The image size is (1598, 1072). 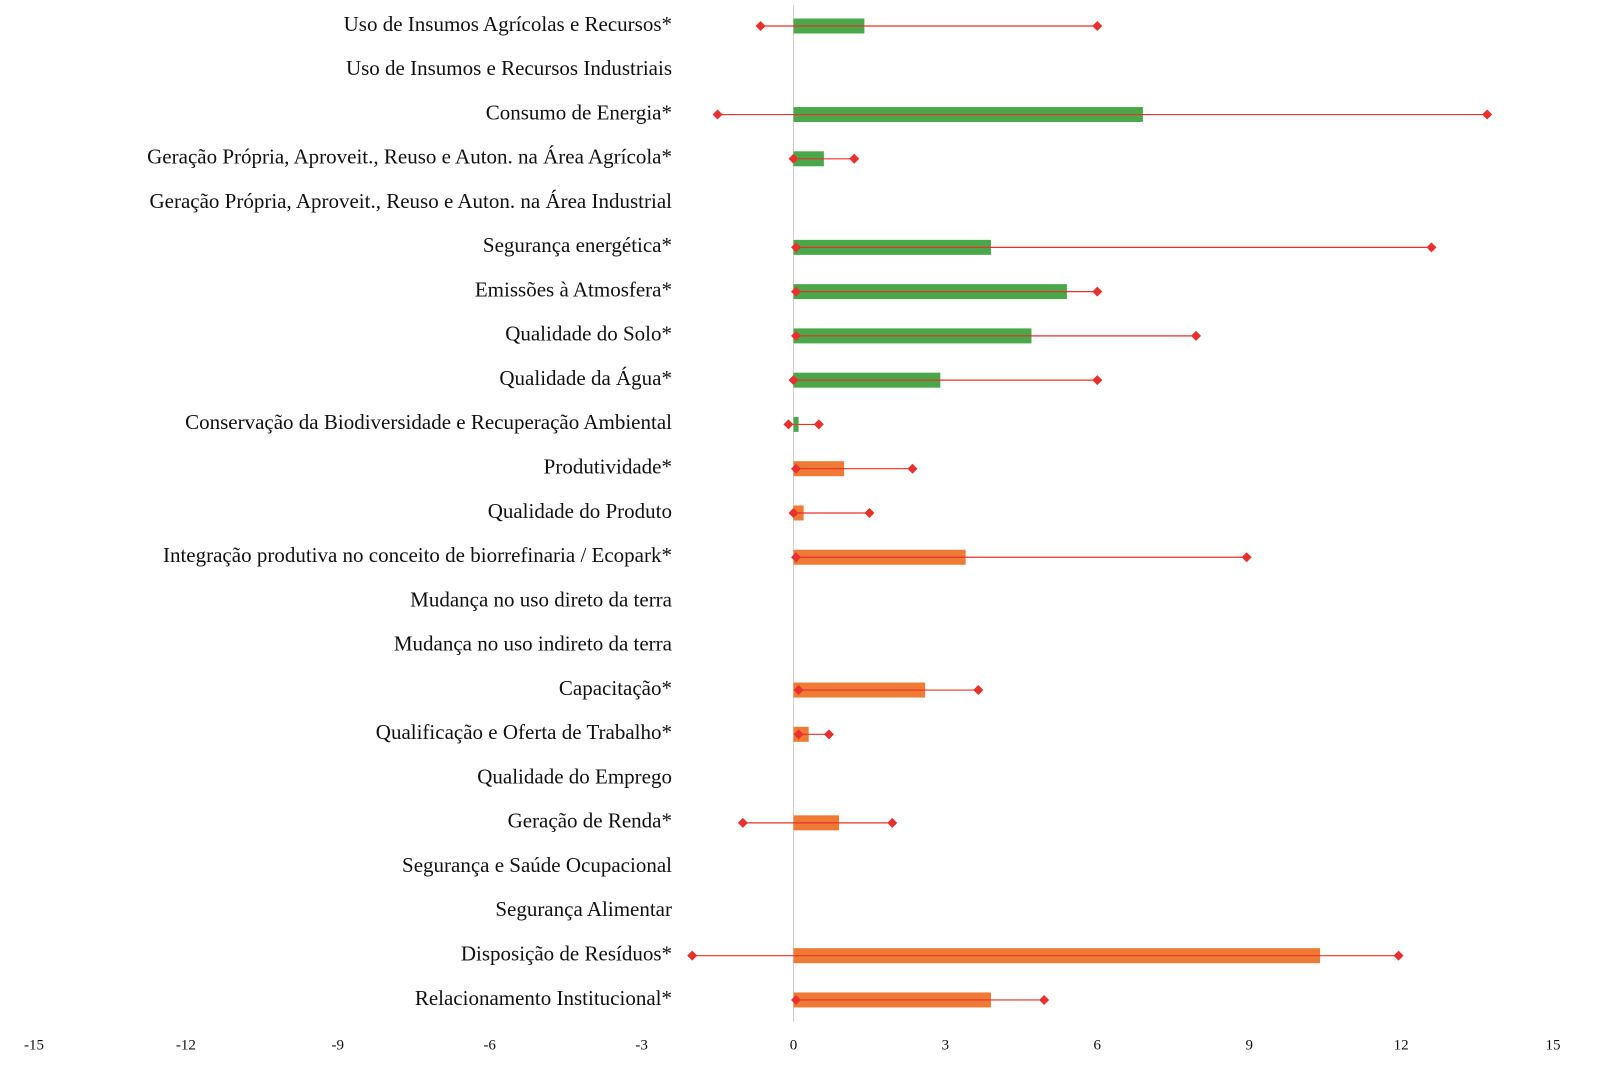 I want to click on y-tick-label: Segurança energética*, so click(x=577, y=245).